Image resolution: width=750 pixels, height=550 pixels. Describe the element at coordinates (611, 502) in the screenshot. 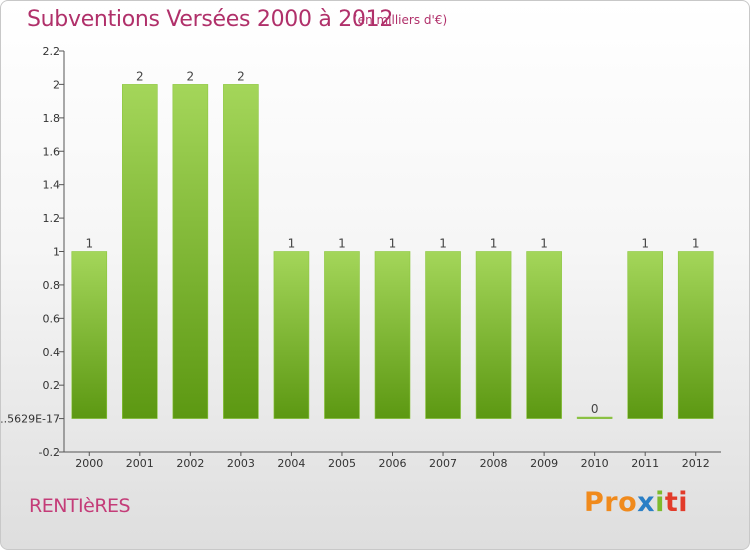

I see `logo-part-1: Pro` at that location.